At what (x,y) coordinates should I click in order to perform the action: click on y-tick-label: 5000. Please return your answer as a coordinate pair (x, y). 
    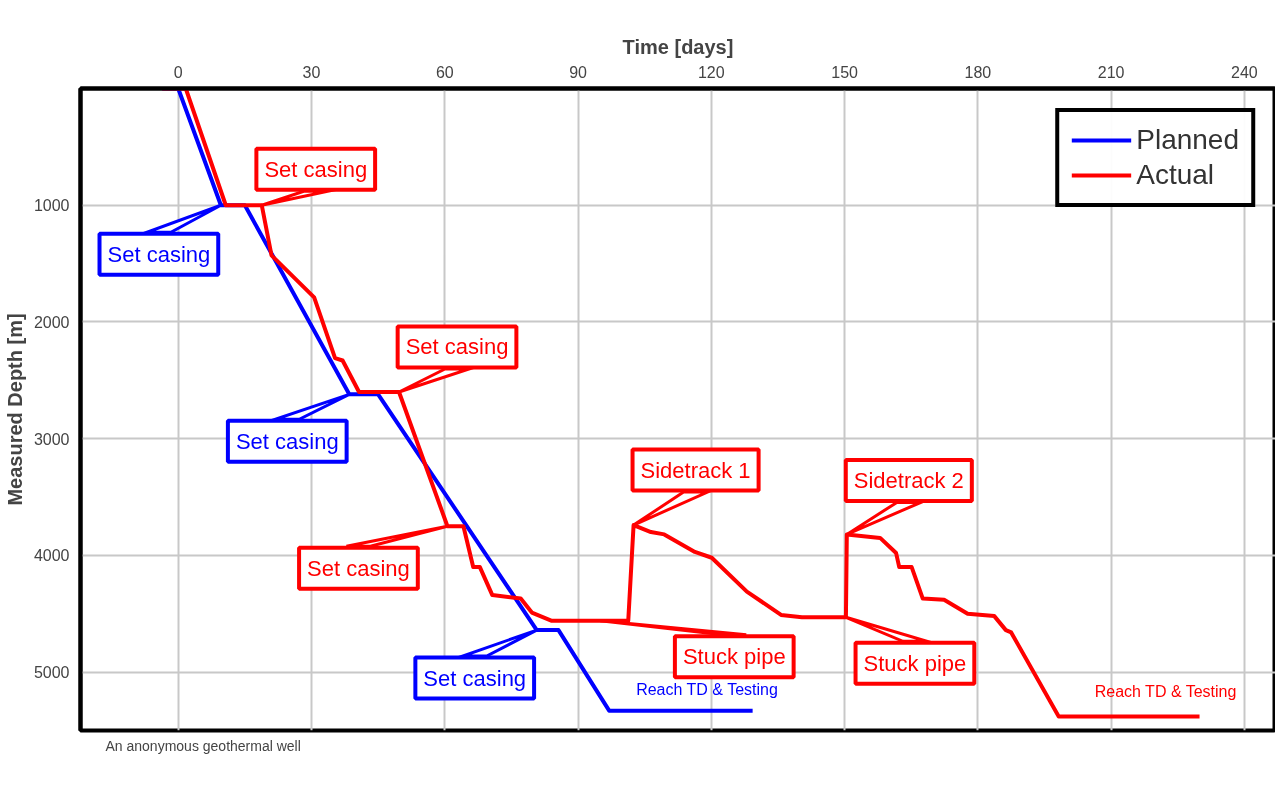
    Looking at the image, I should click on (51, 673).